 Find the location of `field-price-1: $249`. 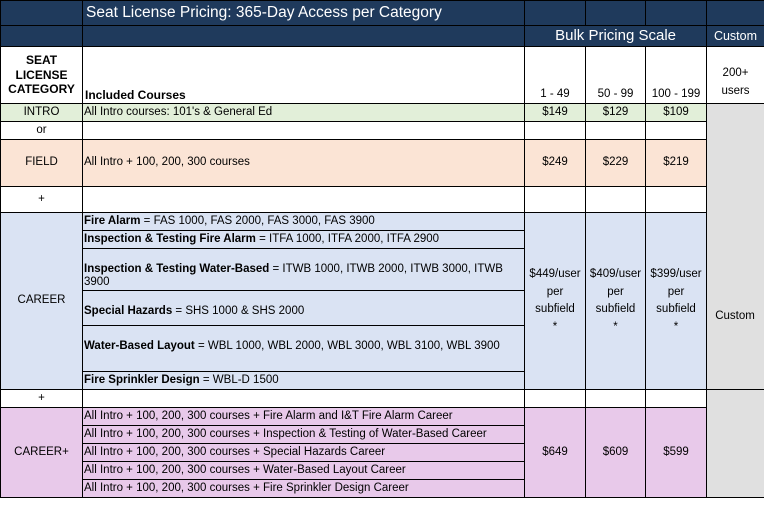

field-price-1: $249 is located at coordinates (555, 163).